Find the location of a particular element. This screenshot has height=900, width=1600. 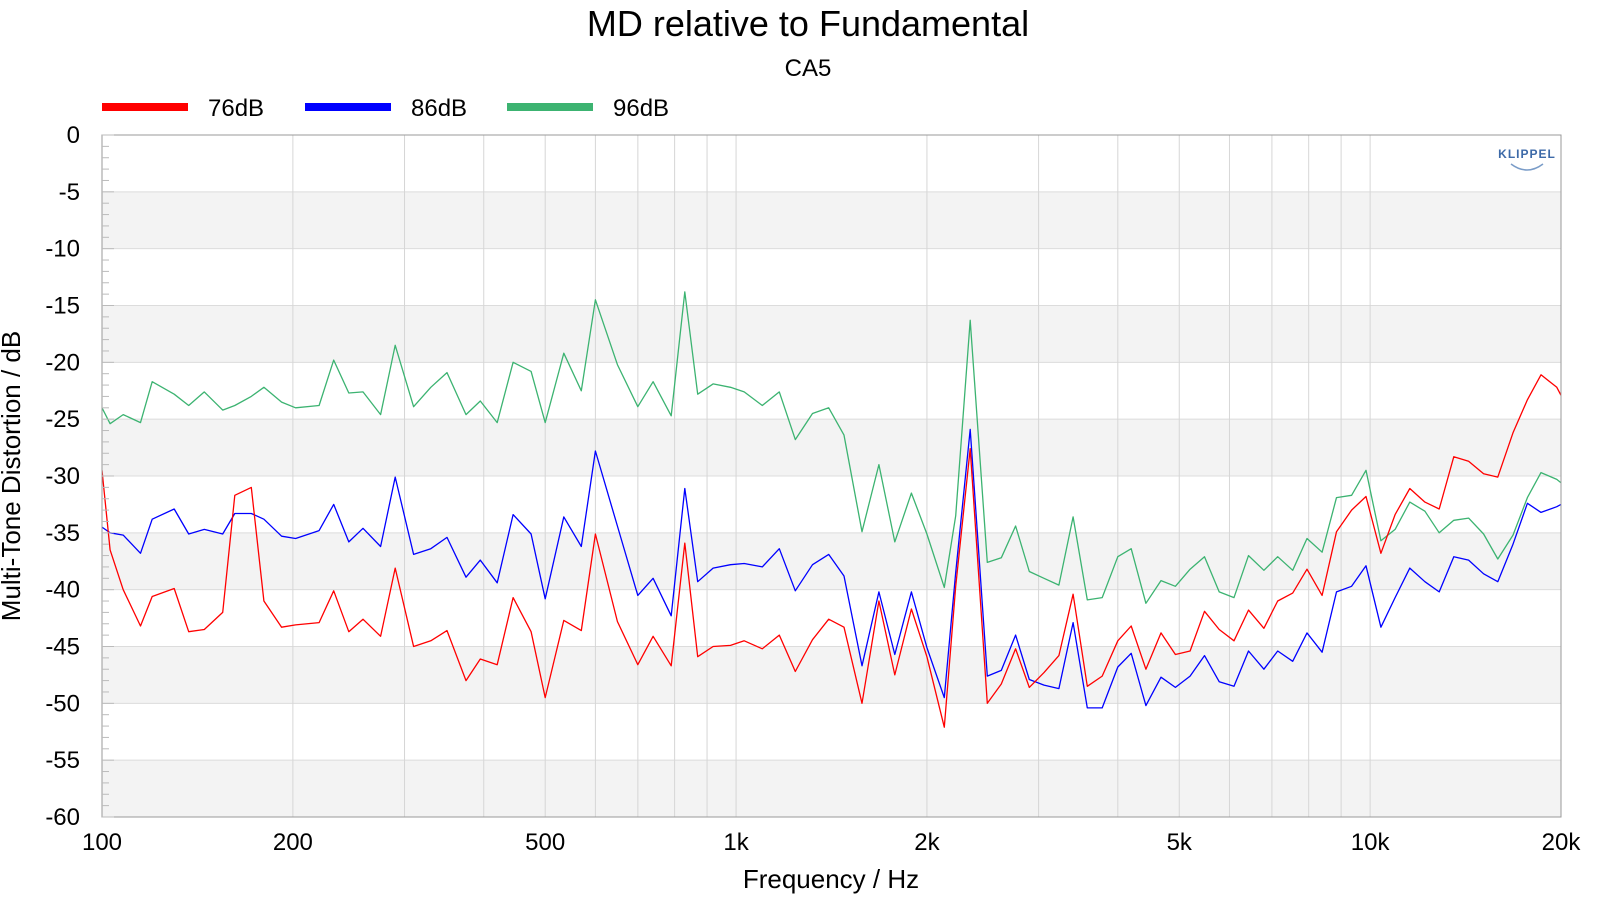

y-tick-label: -60 is located at coordinates (62, 817).